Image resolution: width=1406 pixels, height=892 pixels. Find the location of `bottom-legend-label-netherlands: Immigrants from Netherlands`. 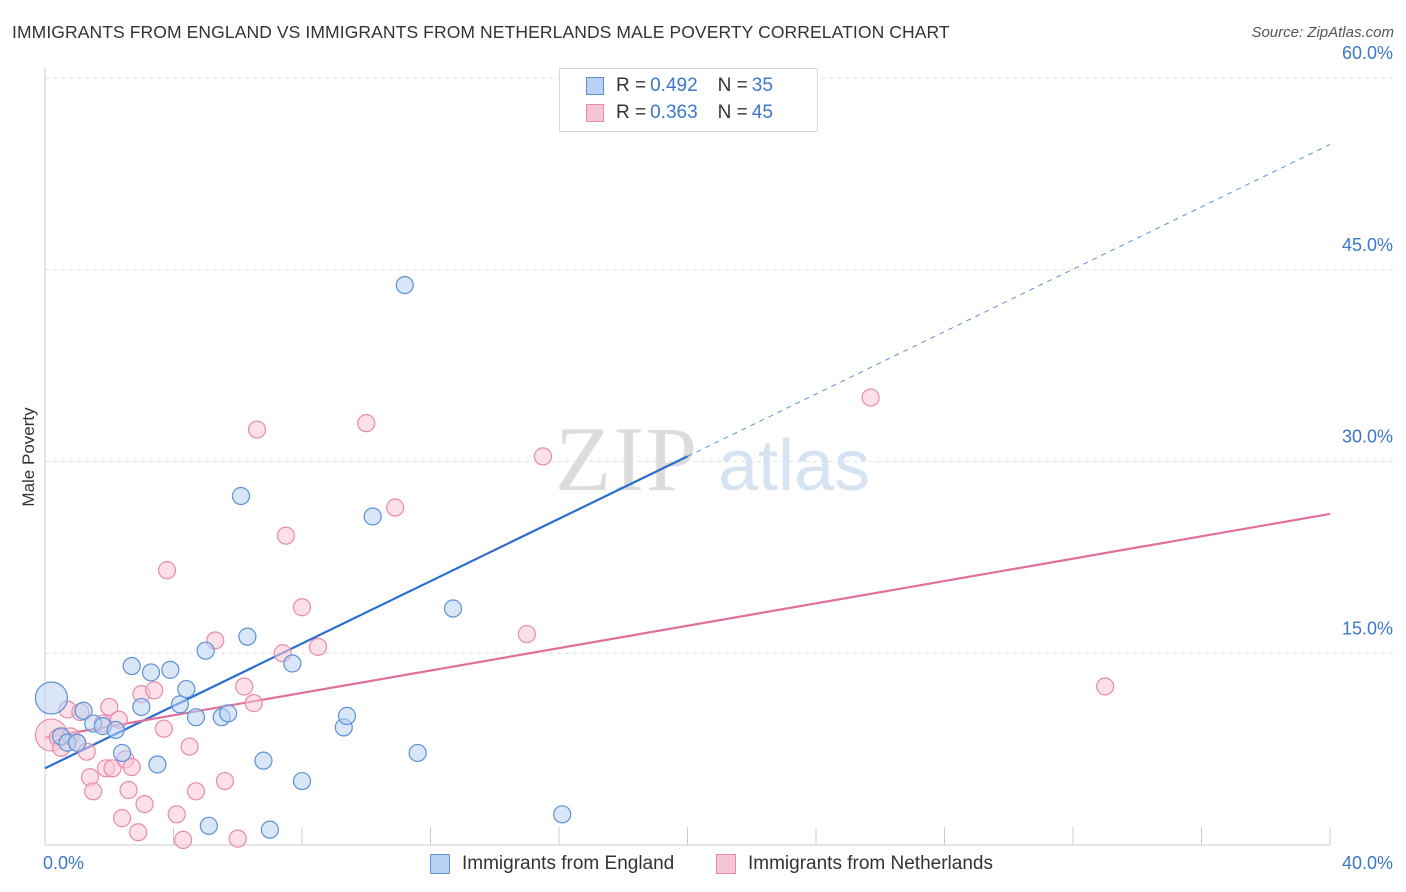

bottom-legend-label-netherlands: Immigrants from Netherlands is located at coordinates (870, 863).